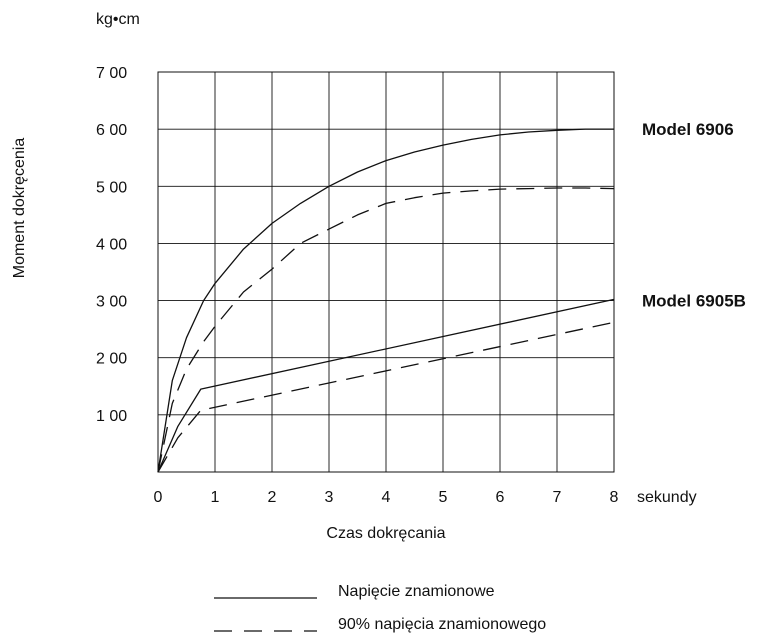  Describe the element at coordinates (111, 359) in the screenshot. I see `y-tick-label: 2 00` at that location.